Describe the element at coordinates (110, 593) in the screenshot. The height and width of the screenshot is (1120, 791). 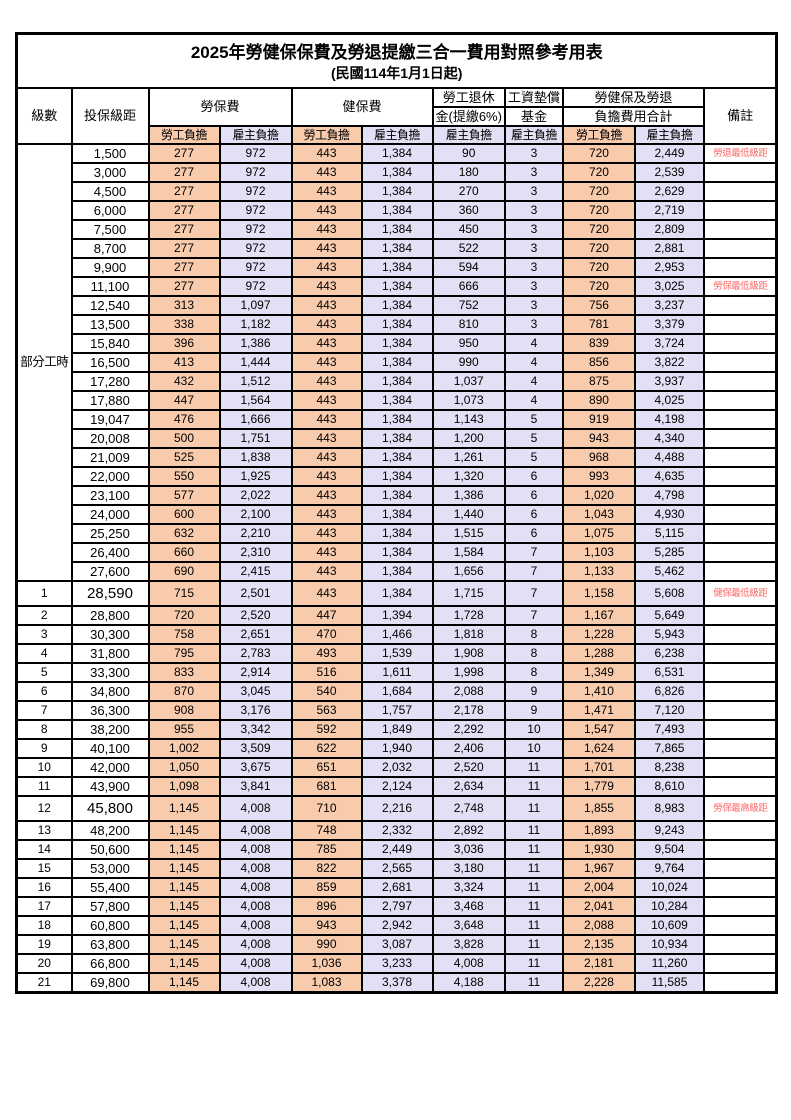
I see `bracket-cell: 28,590` at that location.